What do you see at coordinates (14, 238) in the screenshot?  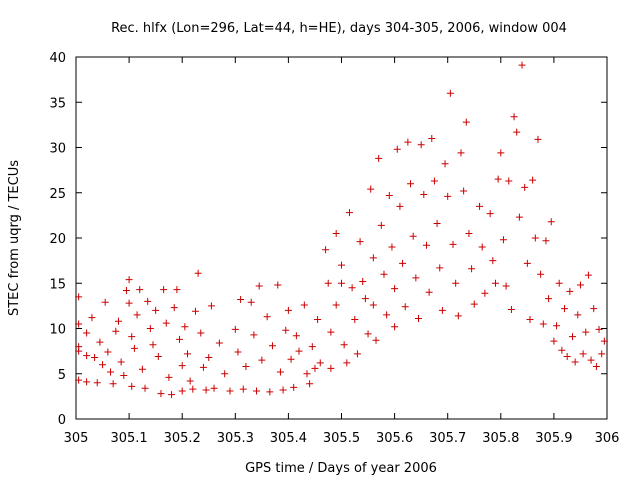 I see `y-axis-label: STEC from uqrg / TECUs` at bounding box center [14, 238].